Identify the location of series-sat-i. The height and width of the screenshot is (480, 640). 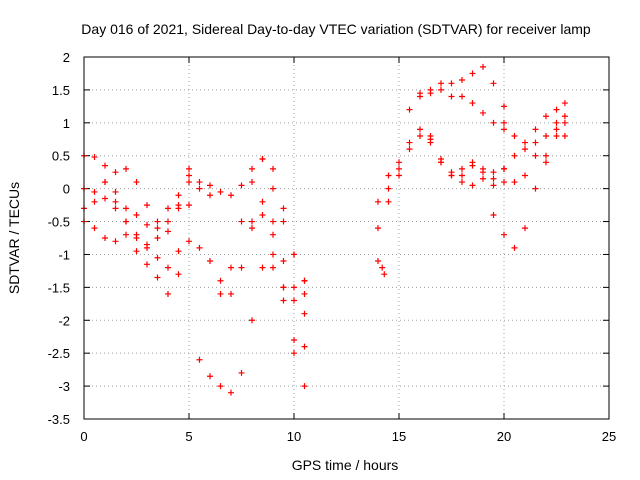
(262, 226).